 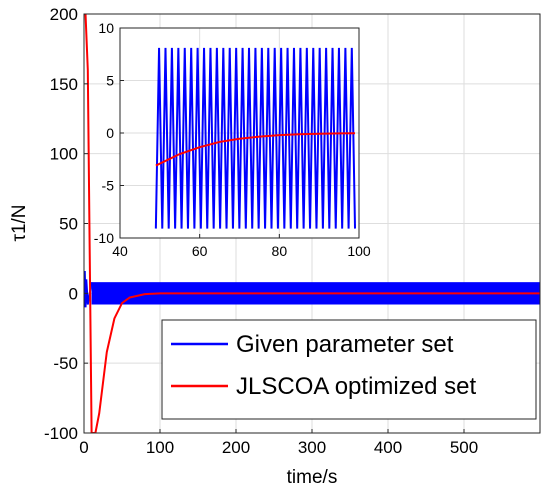 I want to click on legend-label-jlscoa: JLSCOA optimized set, so click(x=356, y=386).